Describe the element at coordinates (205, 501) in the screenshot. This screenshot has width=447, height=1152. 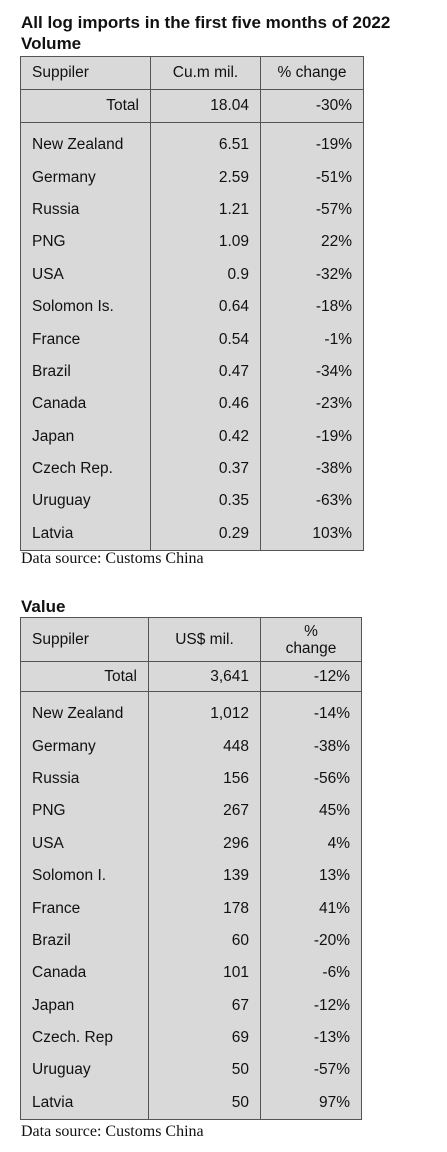
I see `volume-amount-cell: 0.35` at that location.